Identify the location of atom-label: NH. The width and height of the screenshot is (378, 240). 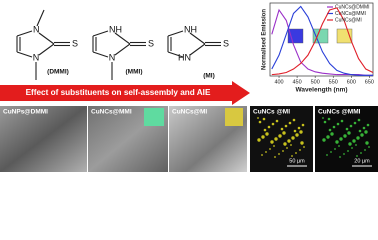
(190, 29).